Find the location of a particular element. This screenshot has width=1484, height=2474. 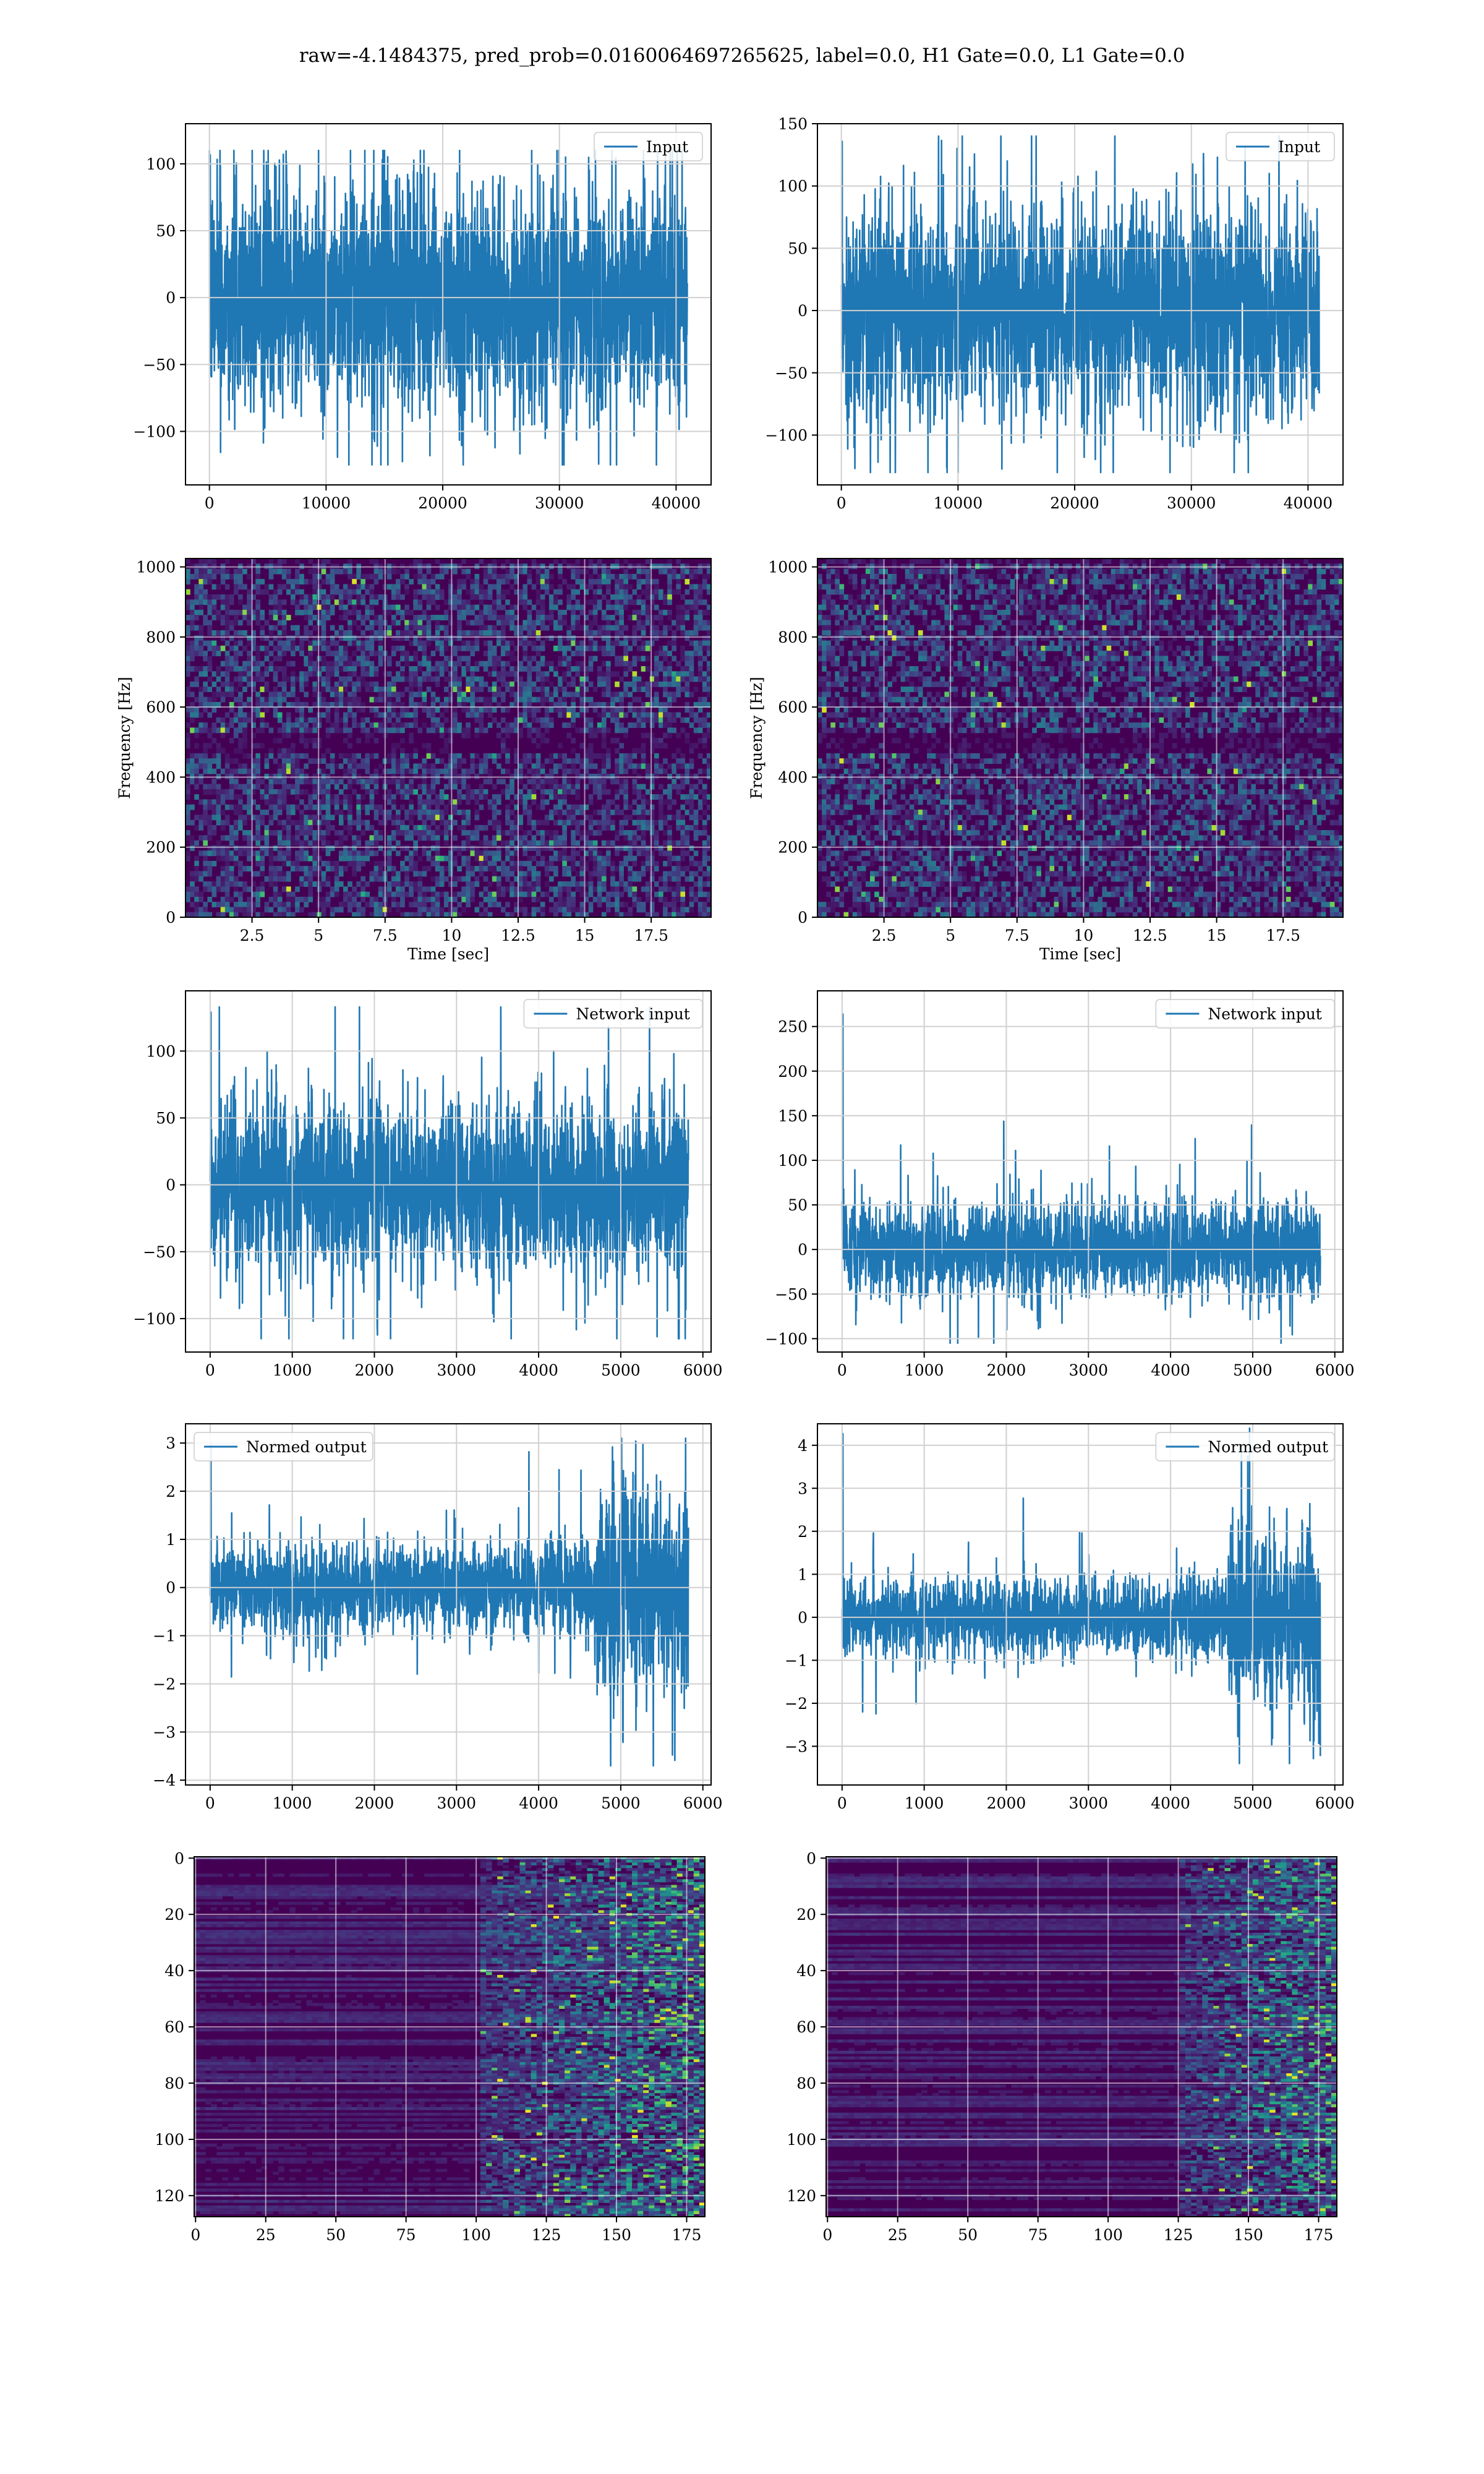

y-tick-label: 400 is located at coordinates (793, 777).